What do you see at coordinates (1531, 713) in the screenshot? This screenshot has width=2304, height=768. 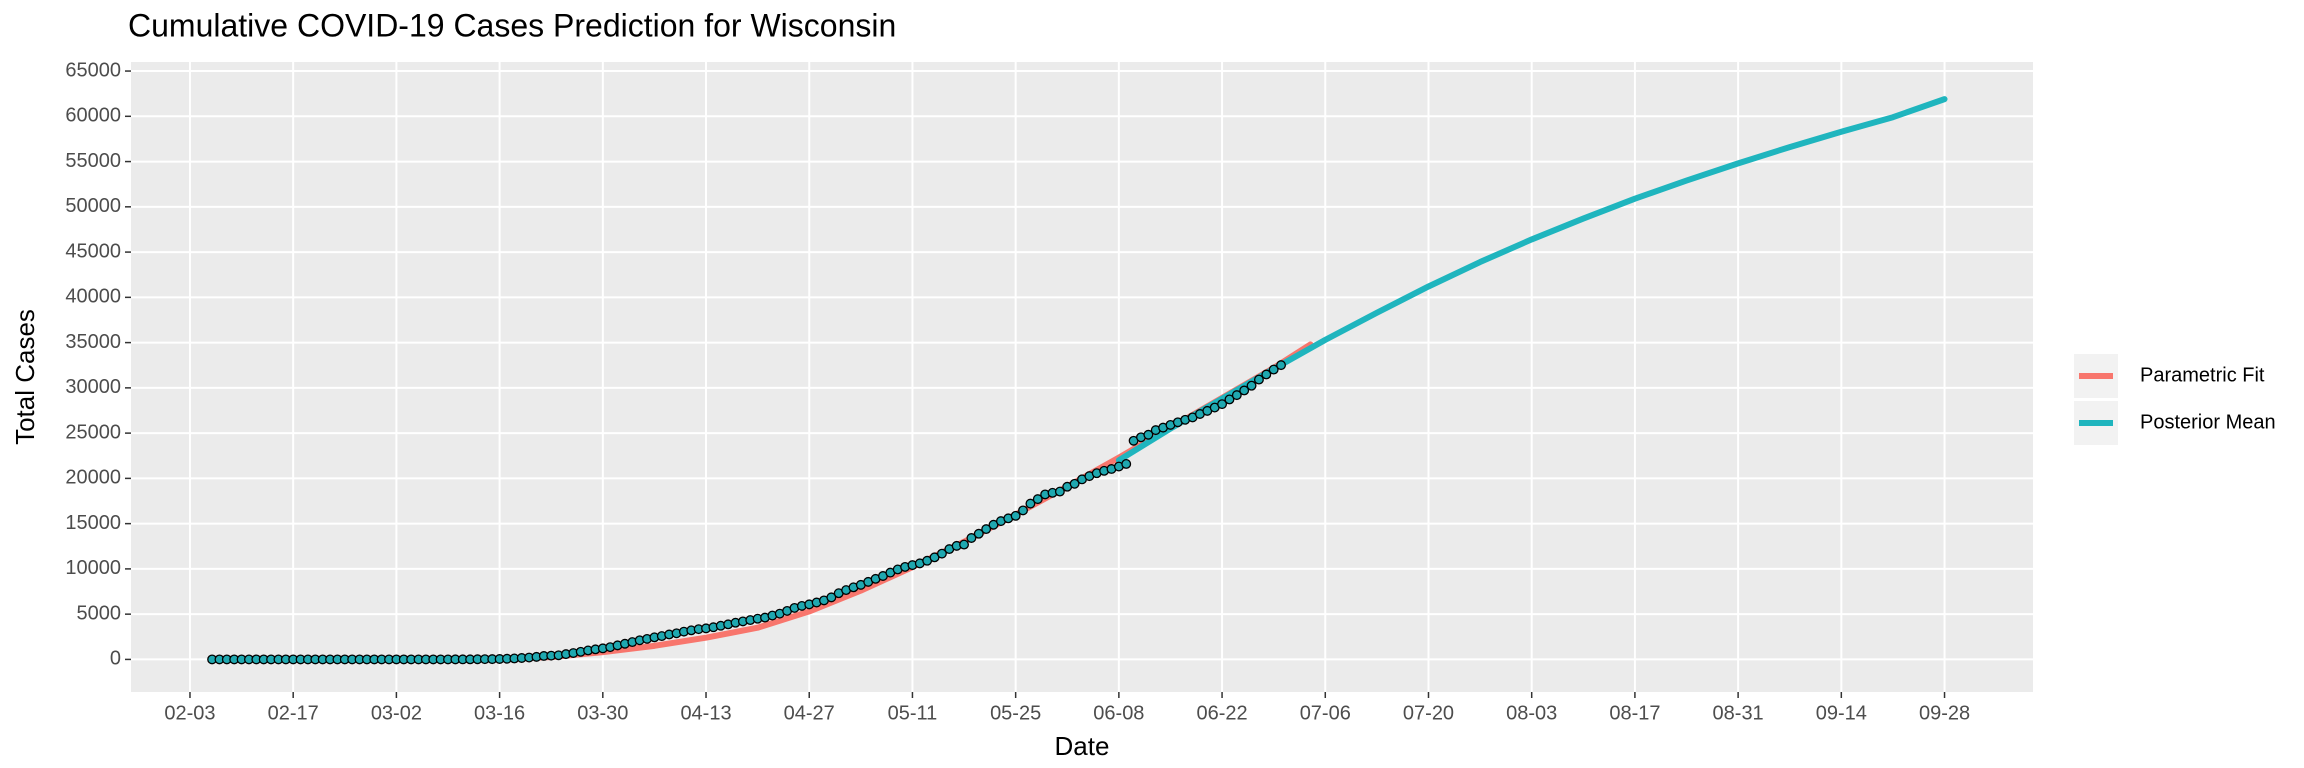 I see `x-tick-label: 08-03` at bounding box center [1531, 713].